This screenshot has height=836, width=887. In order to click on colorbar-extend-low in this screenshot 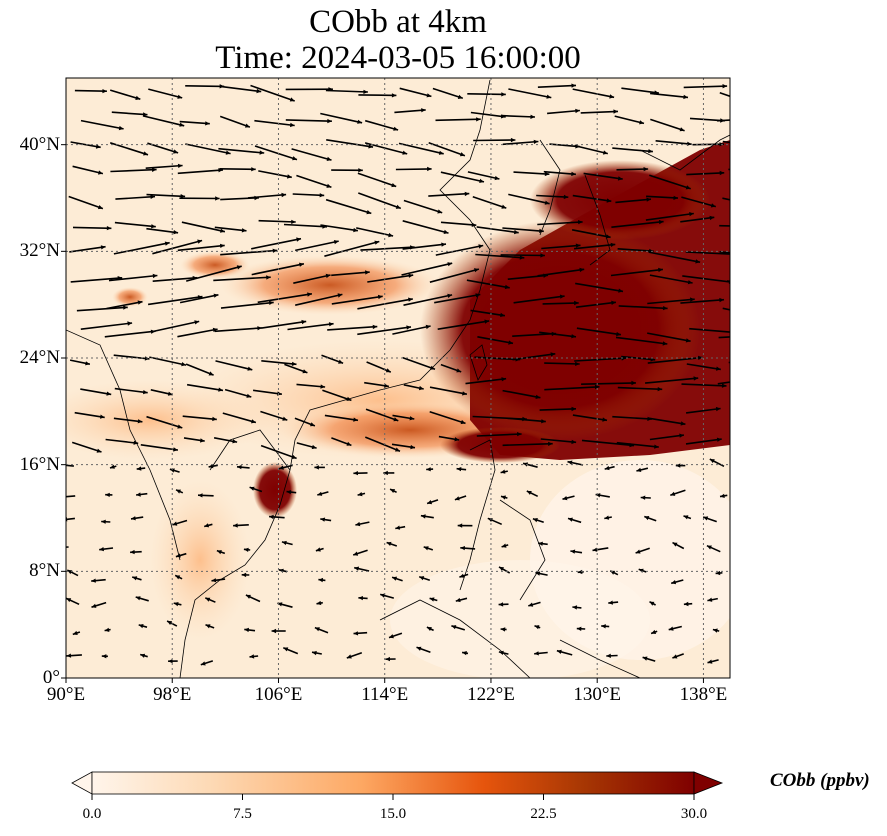, I will do `click(82, 783)`.